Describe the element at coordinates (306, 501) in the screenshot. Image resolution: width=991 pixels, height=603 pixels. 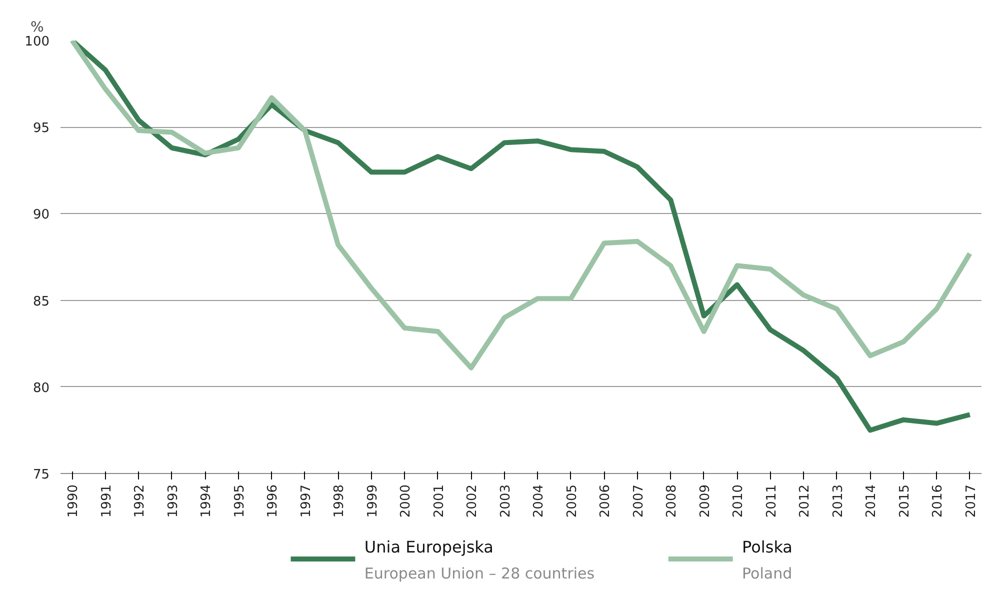
I see `x-tick-label: 1997` at that location.